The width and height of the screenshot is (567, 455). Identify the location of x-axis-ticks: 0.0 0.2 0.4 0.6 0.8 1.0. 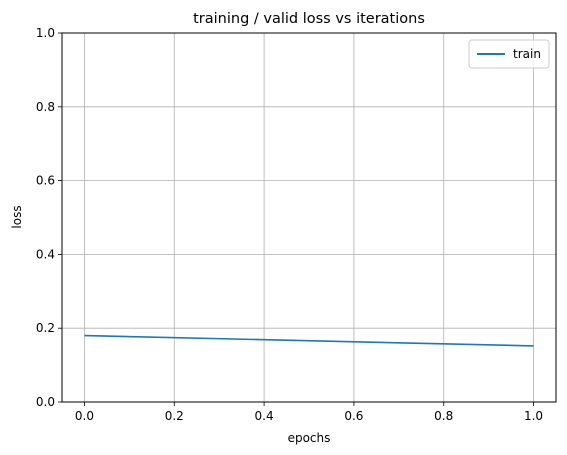
(309, 412).